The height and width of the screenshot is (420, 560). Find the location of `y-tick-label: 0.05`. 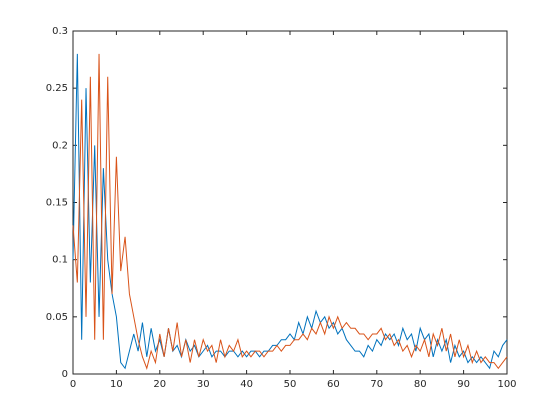

y-tick-label: 0.05 is located at coordinates (57, 317).